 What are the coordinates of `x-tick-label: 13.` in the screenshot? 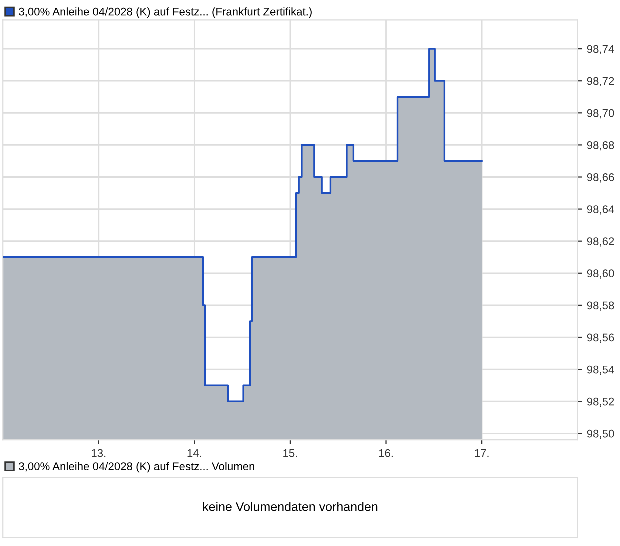 It's located at (99, 453).